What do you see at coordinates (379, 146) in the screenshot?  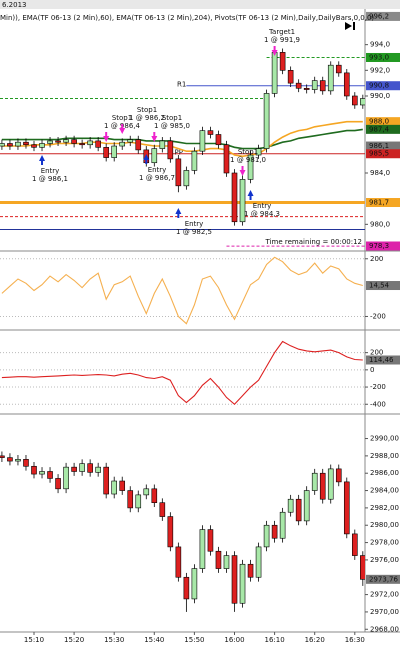 I see `price-box-label: 986,1` at bounding box center [379, 146].